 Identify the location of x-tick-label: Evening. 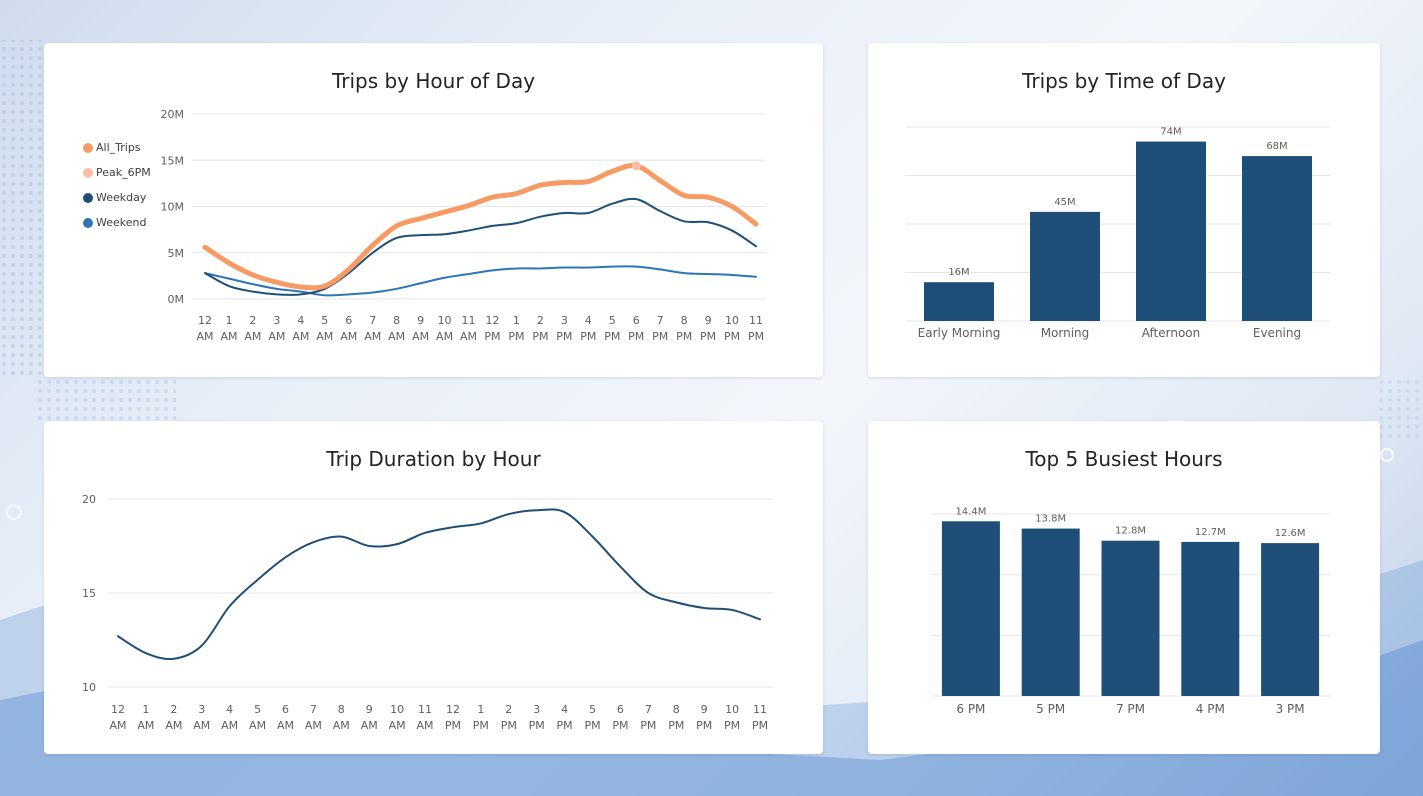
(1277, 333).